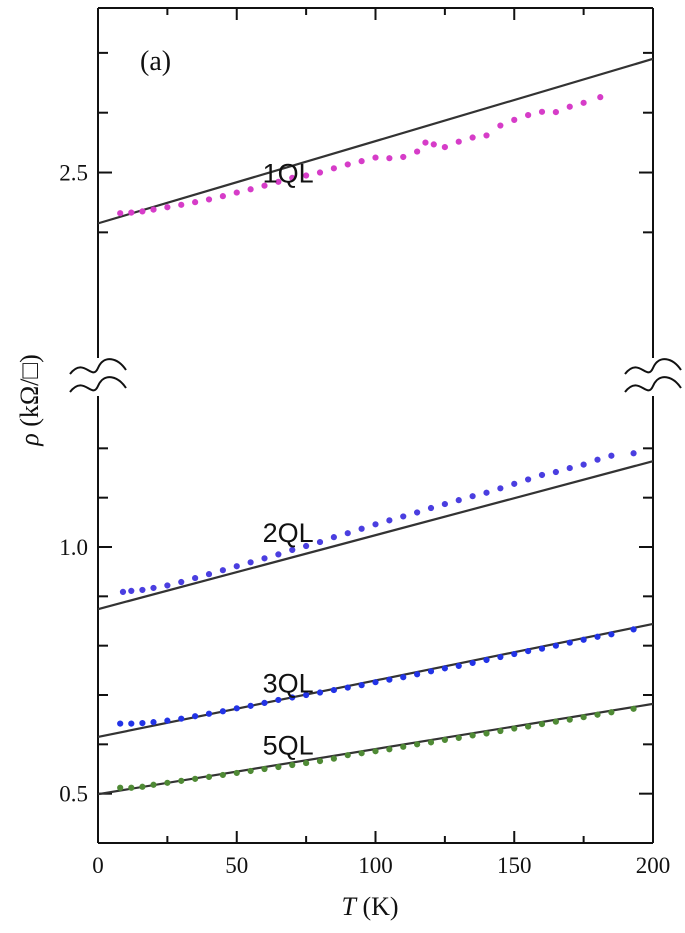 This screenshot has height=933, width=685. Describe the element at coordinates (375, 865) in the screenshot. I see `x-tick-label: 100` at that location.